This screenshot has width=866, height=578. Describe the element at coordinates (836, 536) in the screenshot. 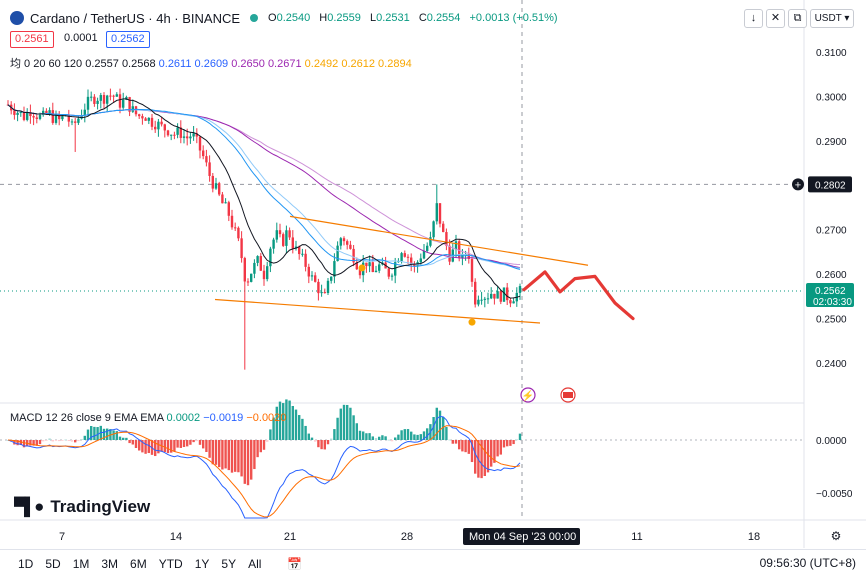

I see `gear-icon: ⚙` at that location.